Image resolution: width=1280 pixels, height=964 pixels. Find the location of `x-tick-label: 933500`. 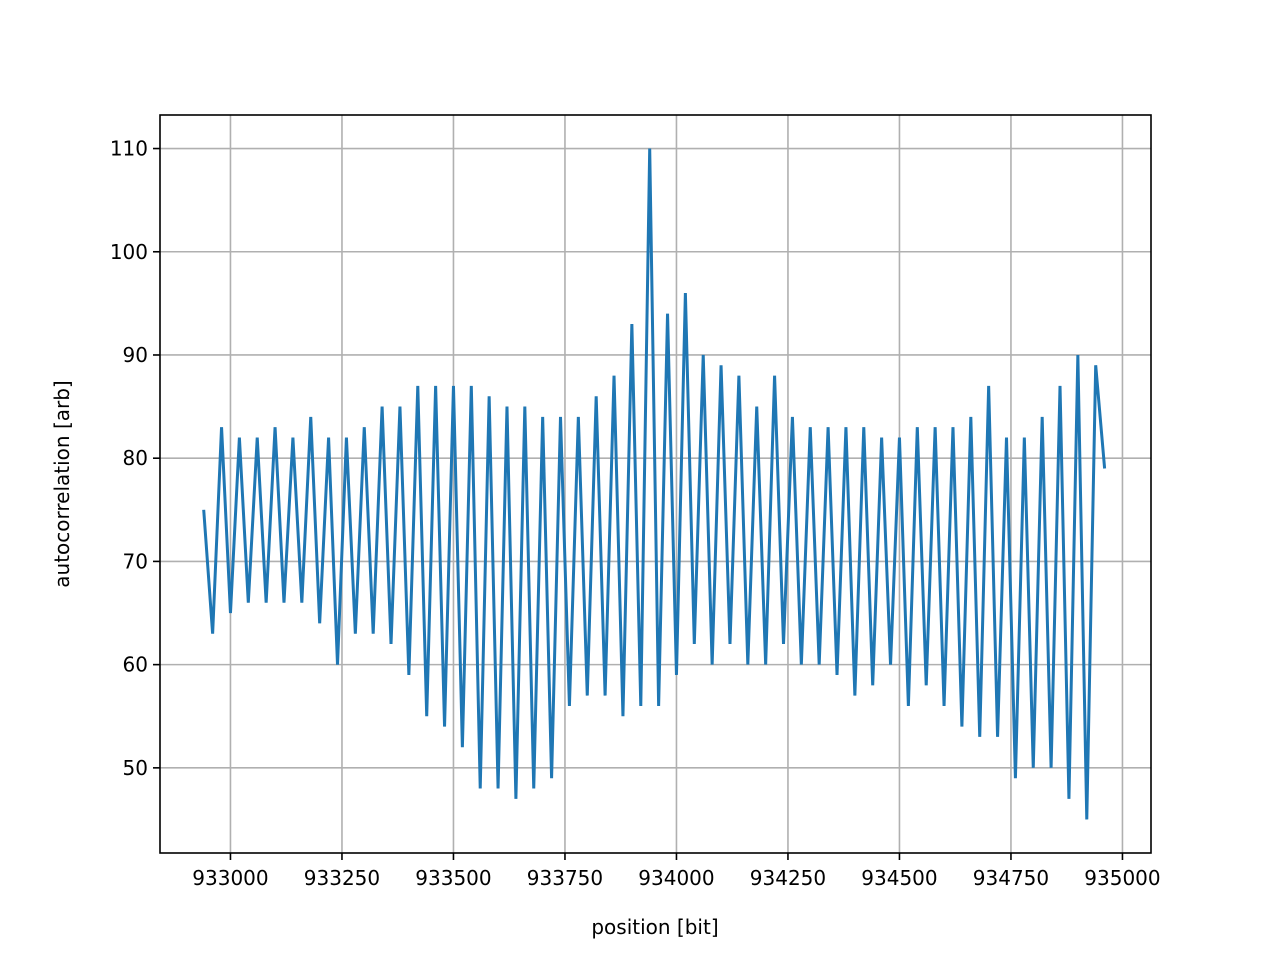

x-tick-label: 933500 is located at coordinates (453, 878).